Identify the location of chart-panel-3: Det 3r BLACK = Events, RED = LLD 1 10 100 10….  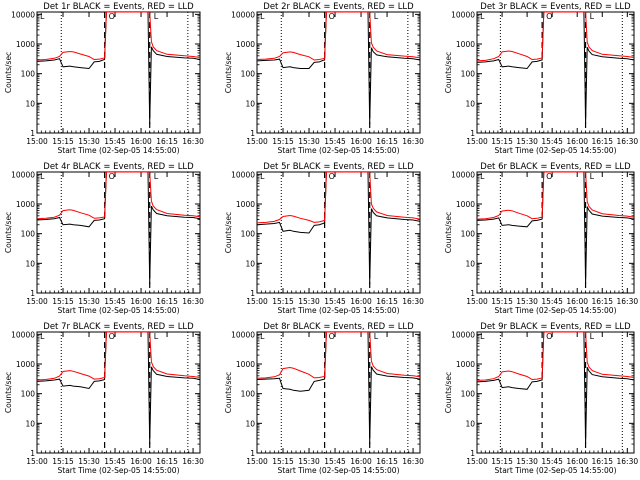
(541, 78).